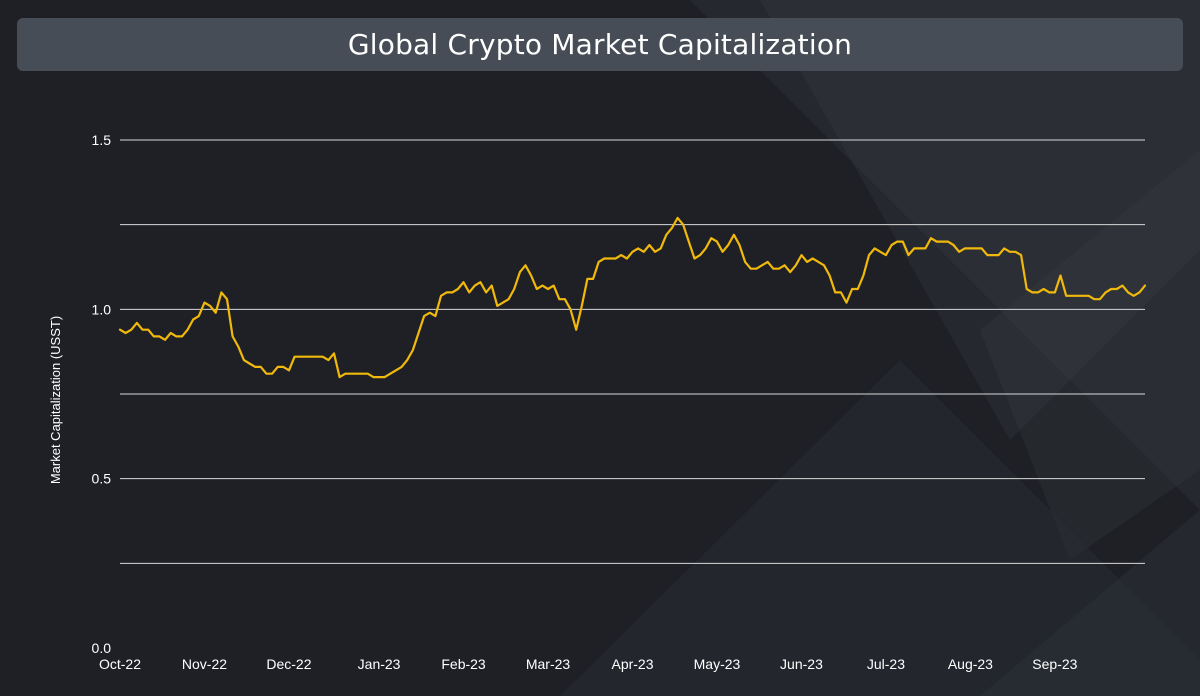  I want to click on title-bar: Global Crypto Market Capitalization, so click(600, 44).